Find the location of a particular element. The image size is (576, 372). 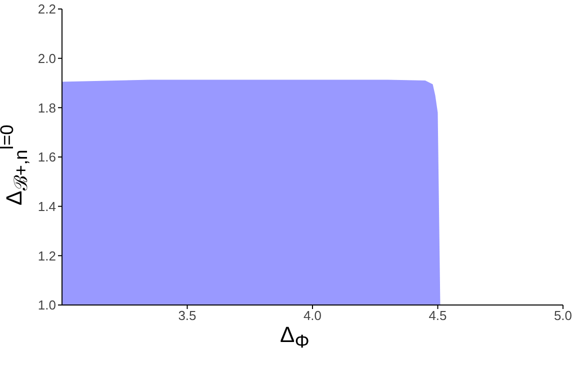

y-tick-label: 1.8 is located at coordinates (47, 108).